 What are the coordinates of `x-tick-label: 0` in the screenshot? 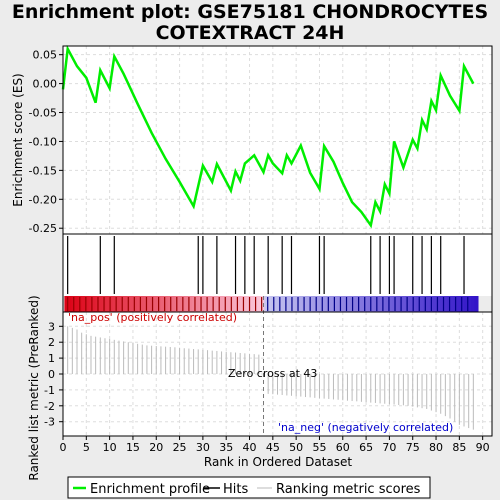 It's located at (63, 447).